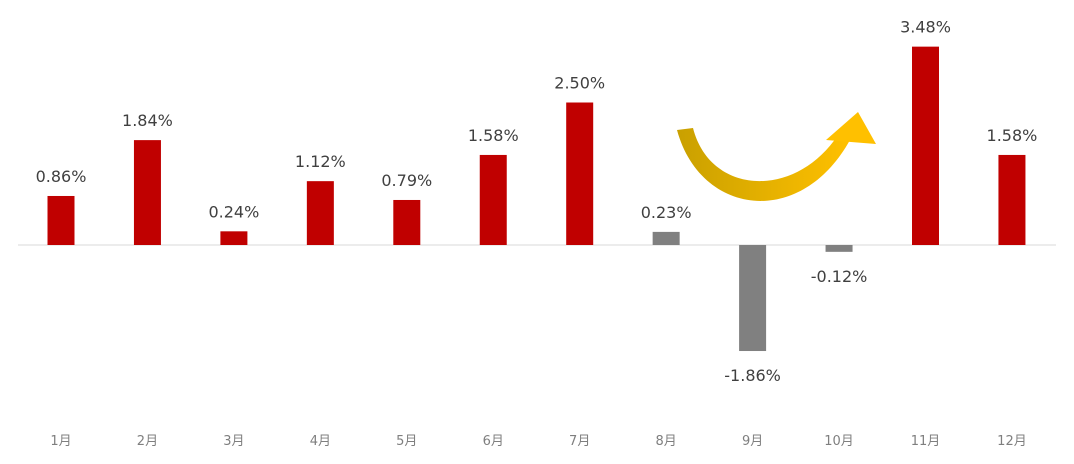  What do you see at coordinates (926, 441) in the screenshot?
I see `x-tick-label: 11月` at bounding box center [926, 441].